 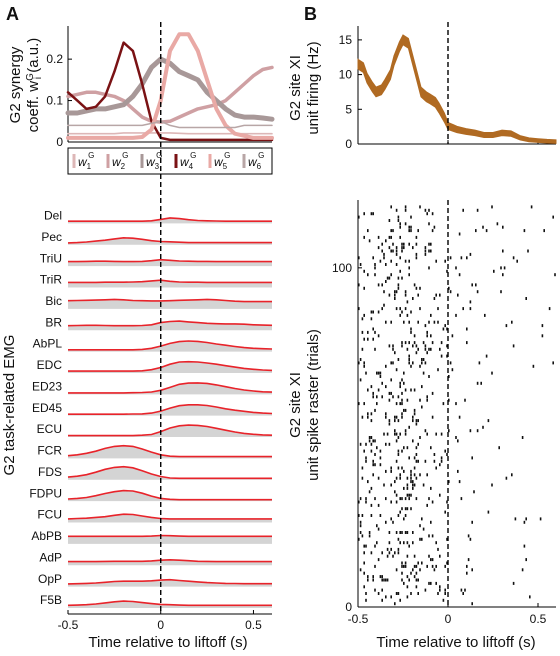 I want to click on y-tick-label: 0.2, so click(x=54, y=59).